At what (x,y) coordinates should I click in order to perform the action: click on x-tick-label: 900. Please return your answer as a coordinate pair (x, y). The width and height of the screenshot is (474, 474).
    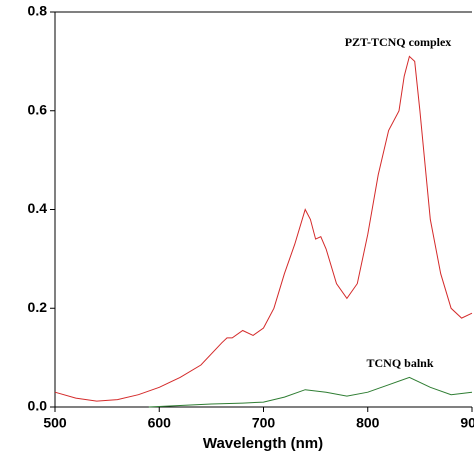
    Looking at the image, I should click on (467, 423).